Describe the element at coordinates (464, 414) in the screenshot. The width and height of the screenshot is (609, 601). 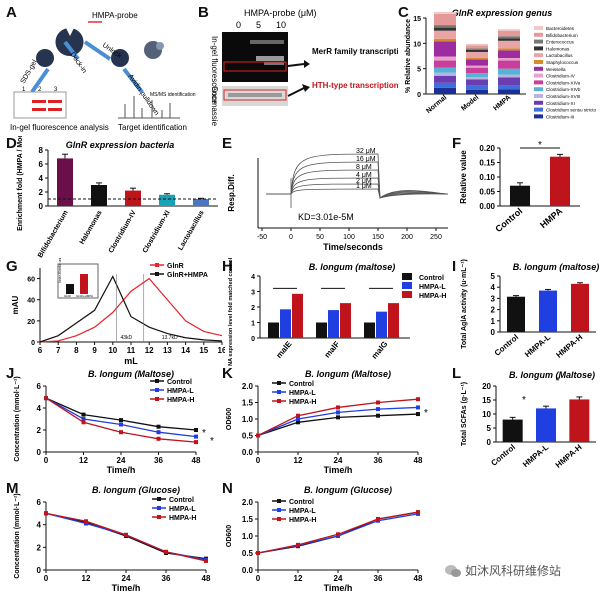
I see `y-axis-label: Total SCFAs (g·L⁻¹)` at that location.